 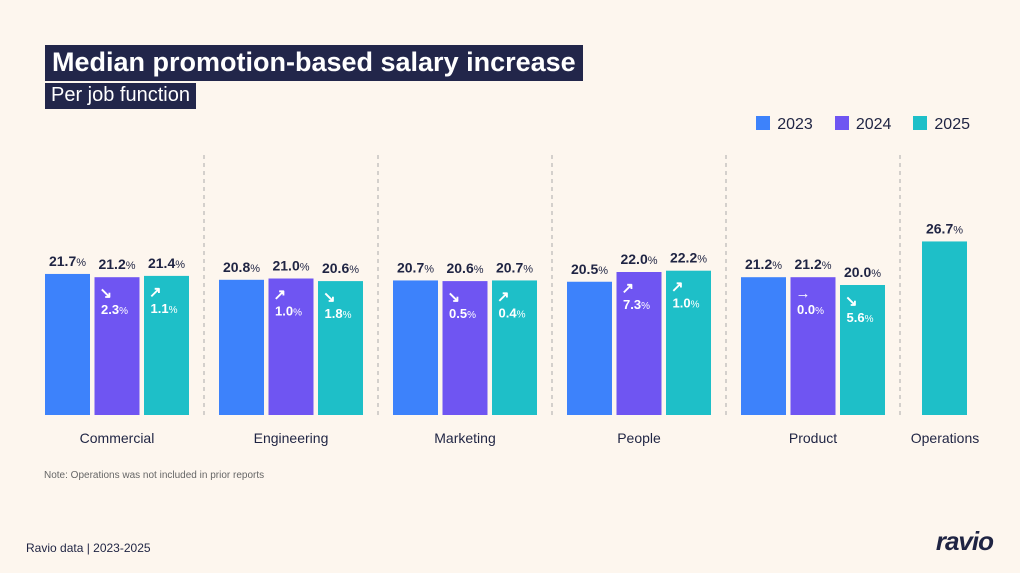 I want to click on change-label: 0.5%, so click(x=462, y=313).